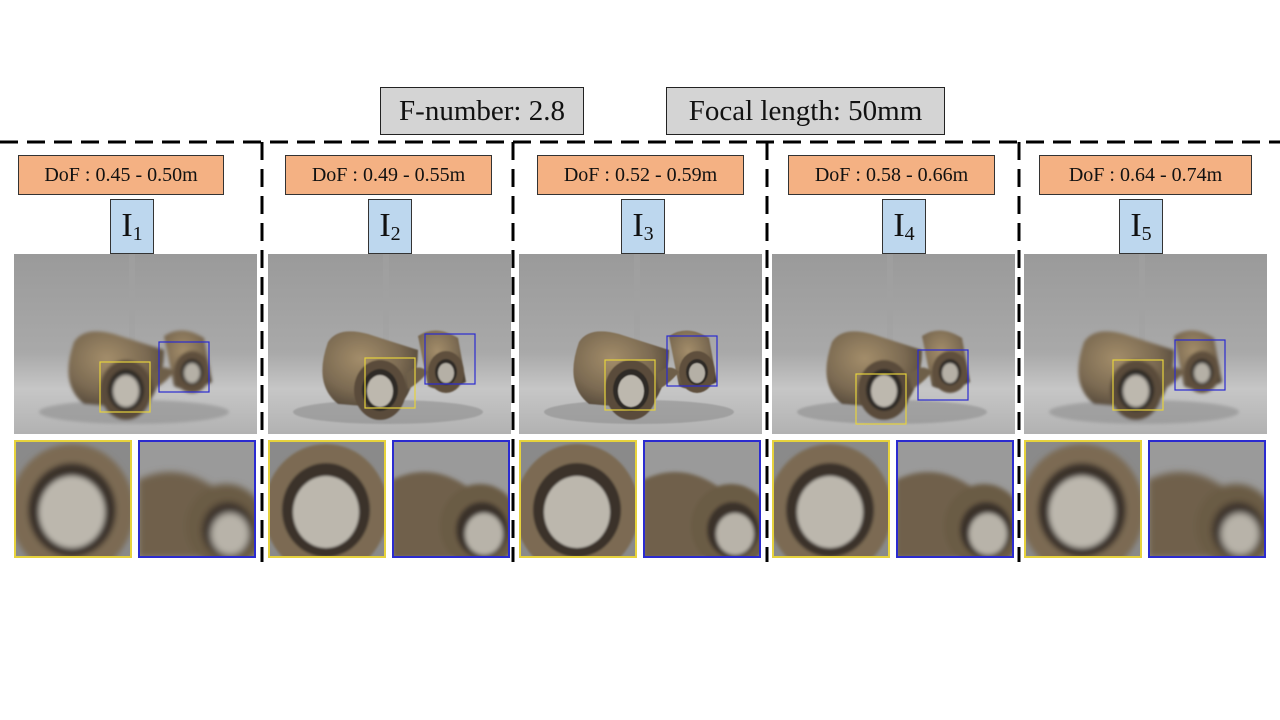 The image size is (1280, 720). What do you see at coordinates (909, 234) in the screenshot?
I see `image-label-index: 4` at bounding box center [909, 234].